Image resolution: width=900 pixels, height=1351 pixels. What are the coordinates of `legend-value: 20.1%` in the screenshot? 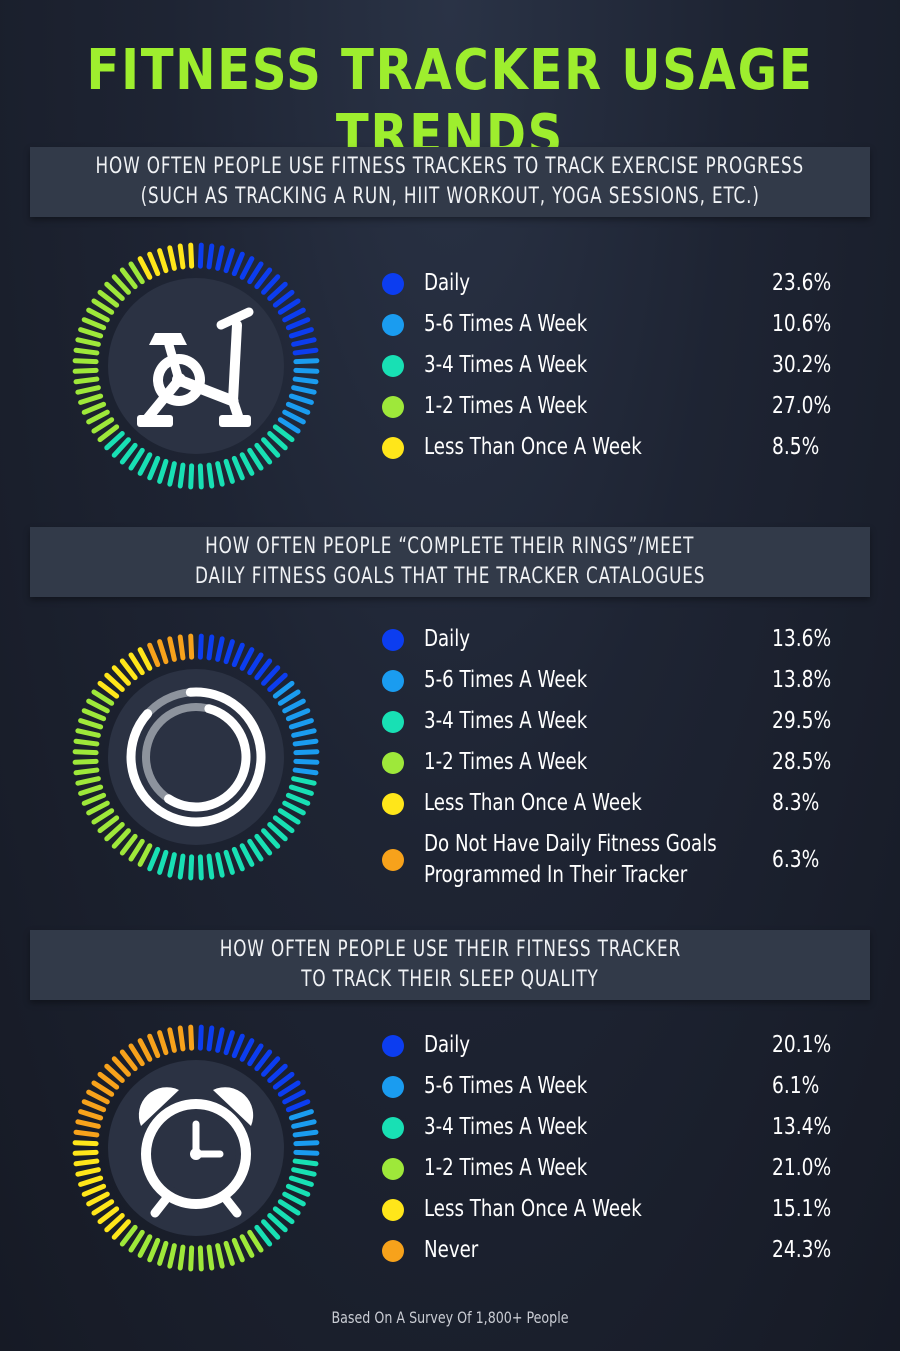 It's located at (802, 1045).